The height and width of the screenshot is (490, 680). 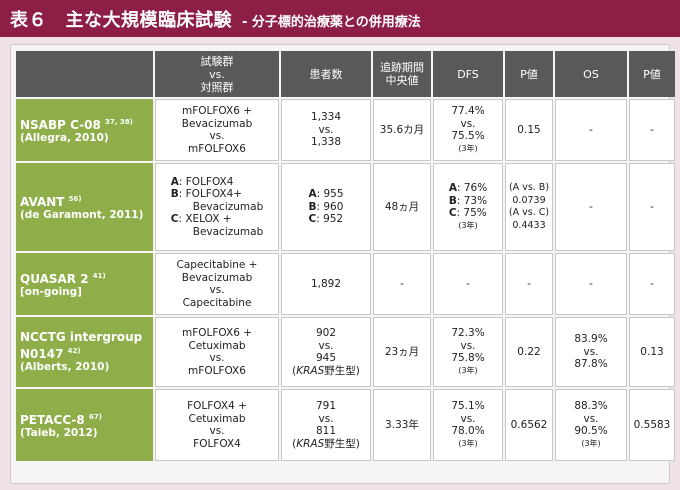 I want to click on patients-line: 1,338, so click(x=326, y=142).